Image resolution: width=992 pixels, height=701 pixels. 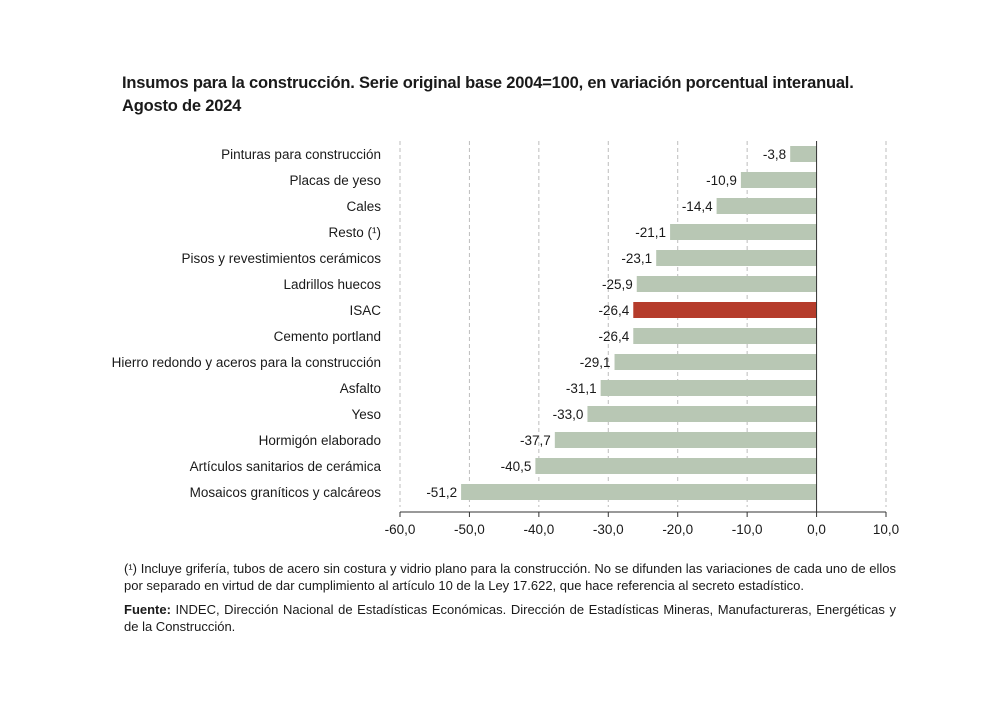 What do you see at coordinates (286, 492) in the screenshot?
I see `category-label: Mosaicos graníticos y calcáreos` at bounding box center [286, 492].